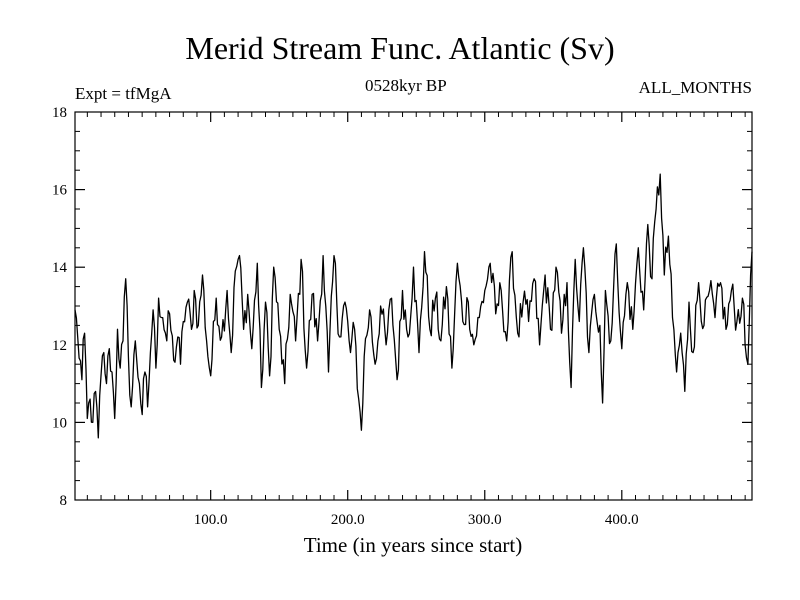  I want to click on y-tick-label: 16, so click(60, 191).